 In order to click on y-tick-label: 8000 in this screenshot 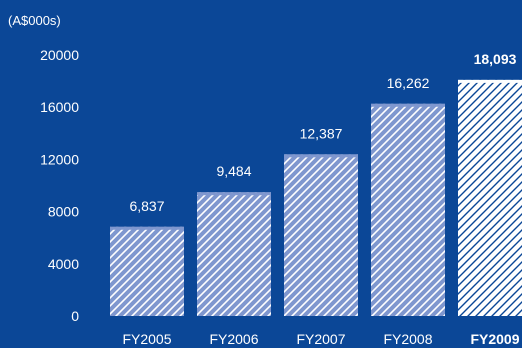, I will do `click(63, 212)`.